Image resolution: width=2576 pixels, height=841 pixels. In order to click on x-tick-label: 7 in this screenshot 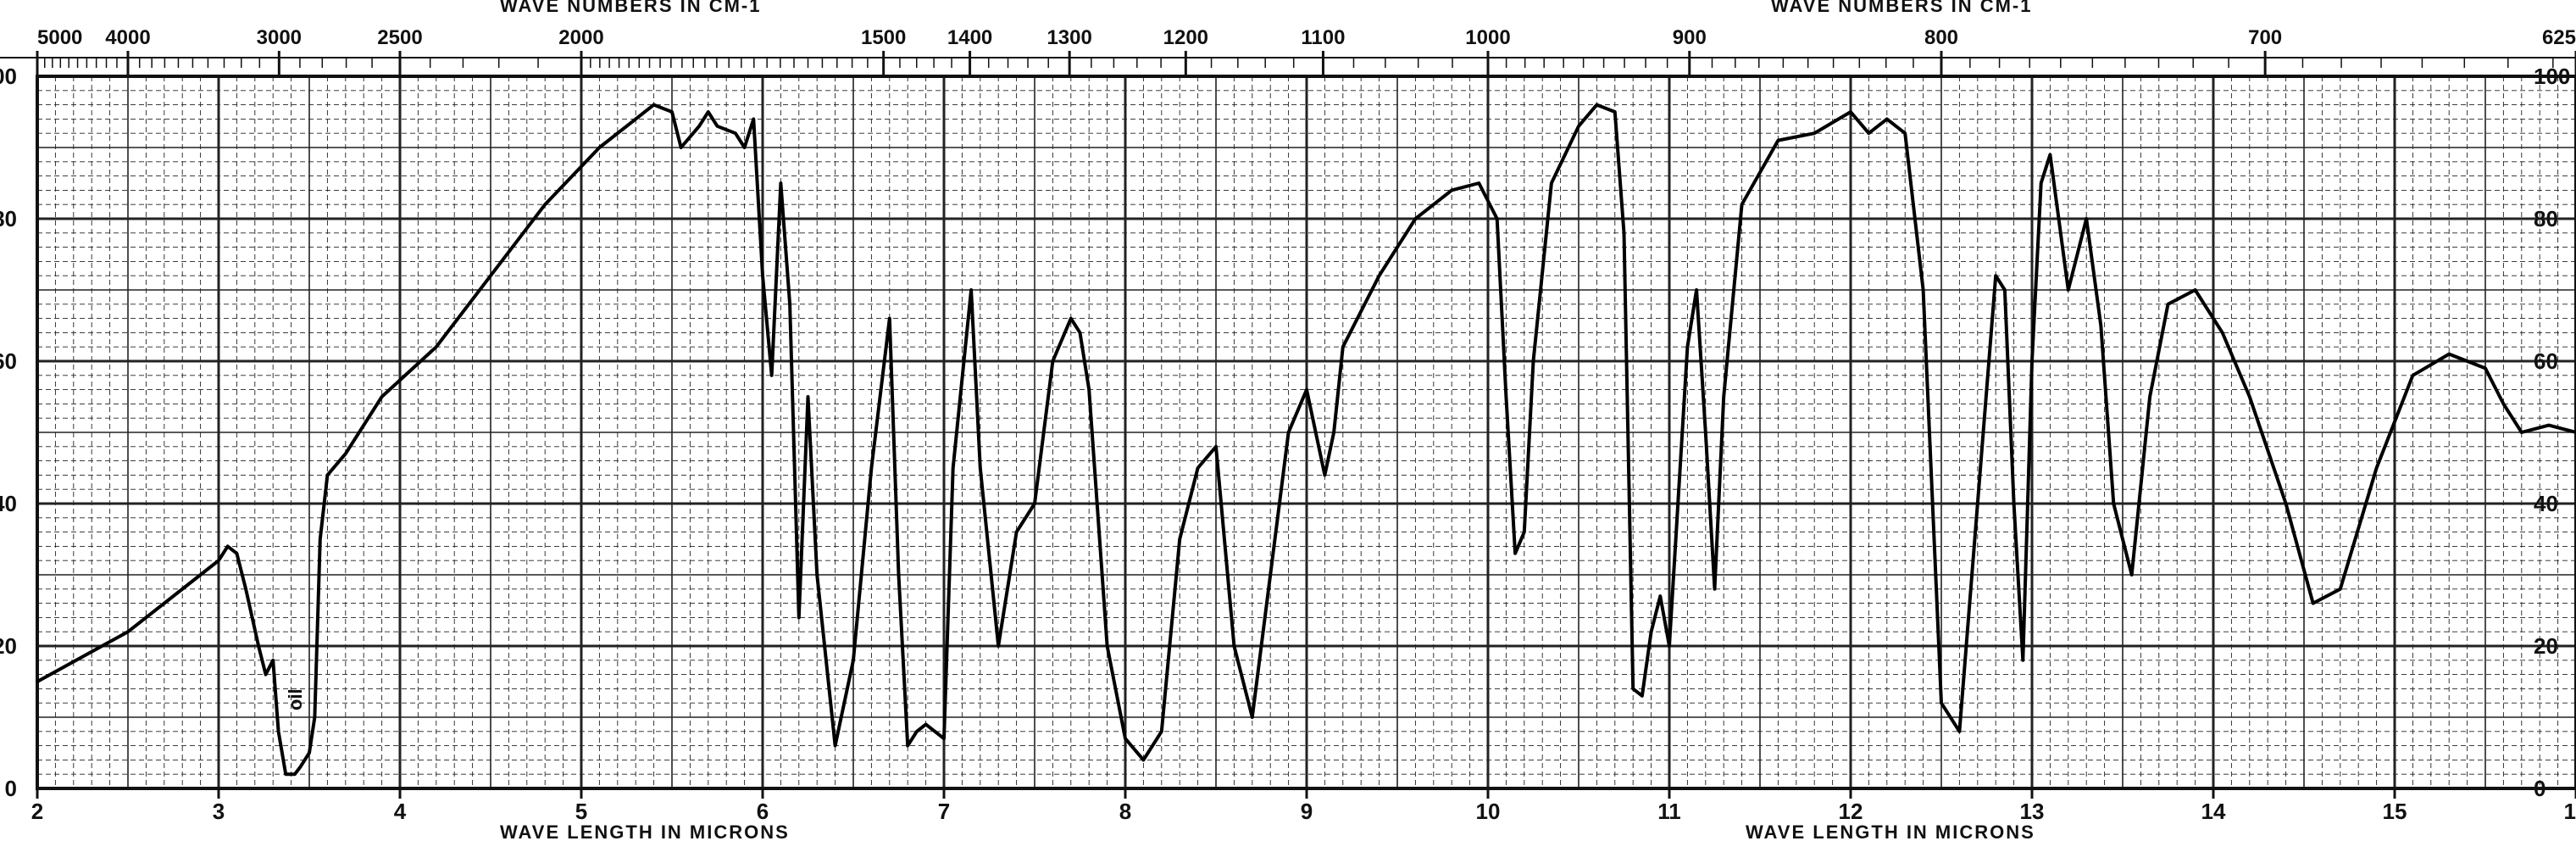, I will do `click(944, 811)`.